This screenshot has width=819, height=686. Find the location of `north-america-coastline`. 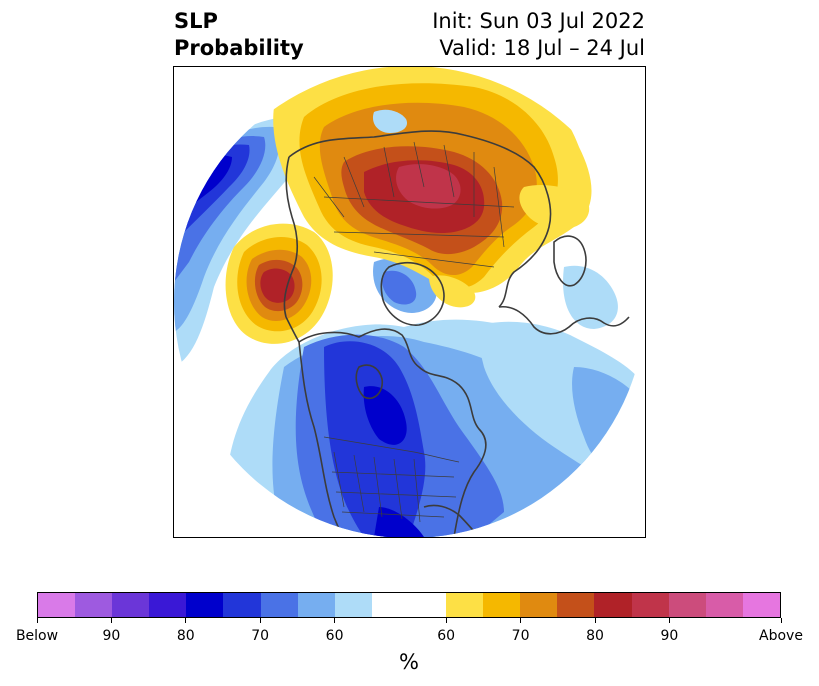

north-america-coastline is located at coordinates (392, 432).